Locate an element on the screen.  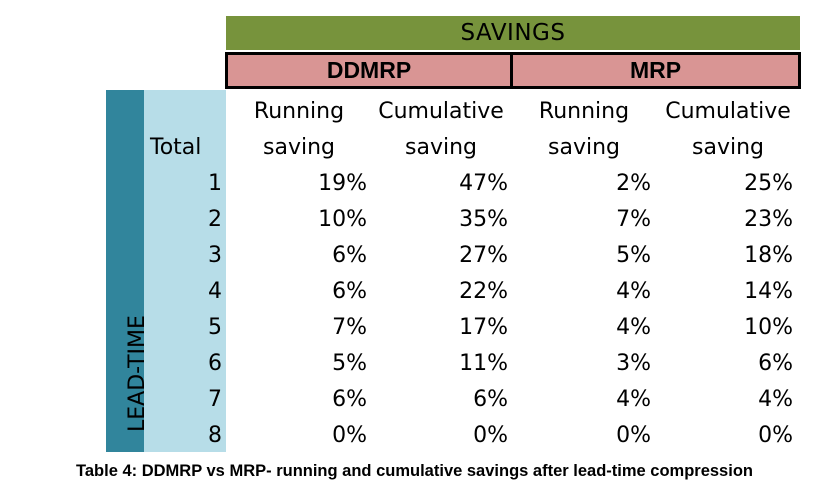
table-row: 3 6% 27% 5% 18% is located at coordinates (472, 256).